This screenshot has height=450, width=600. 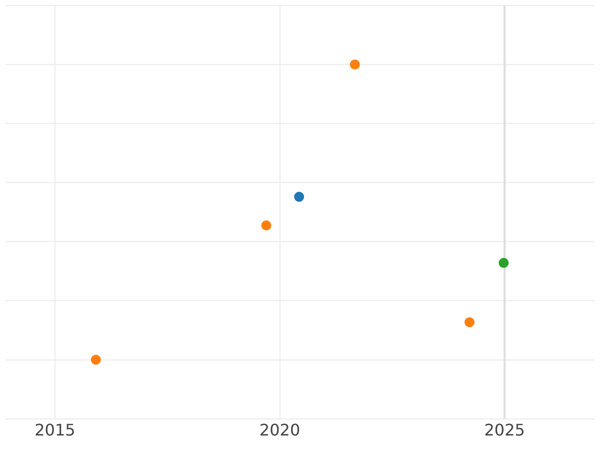 I want to click on x-tick-label: 2025, so click(x=504, y=430).